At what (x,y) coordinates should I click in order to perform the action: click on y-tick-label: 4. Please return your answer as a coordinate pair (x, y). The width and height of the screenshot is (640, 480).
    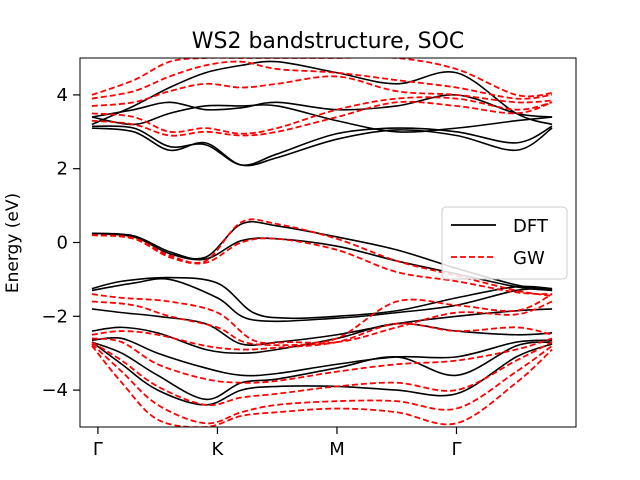
    Looking at the image, I should click on (62, 95).